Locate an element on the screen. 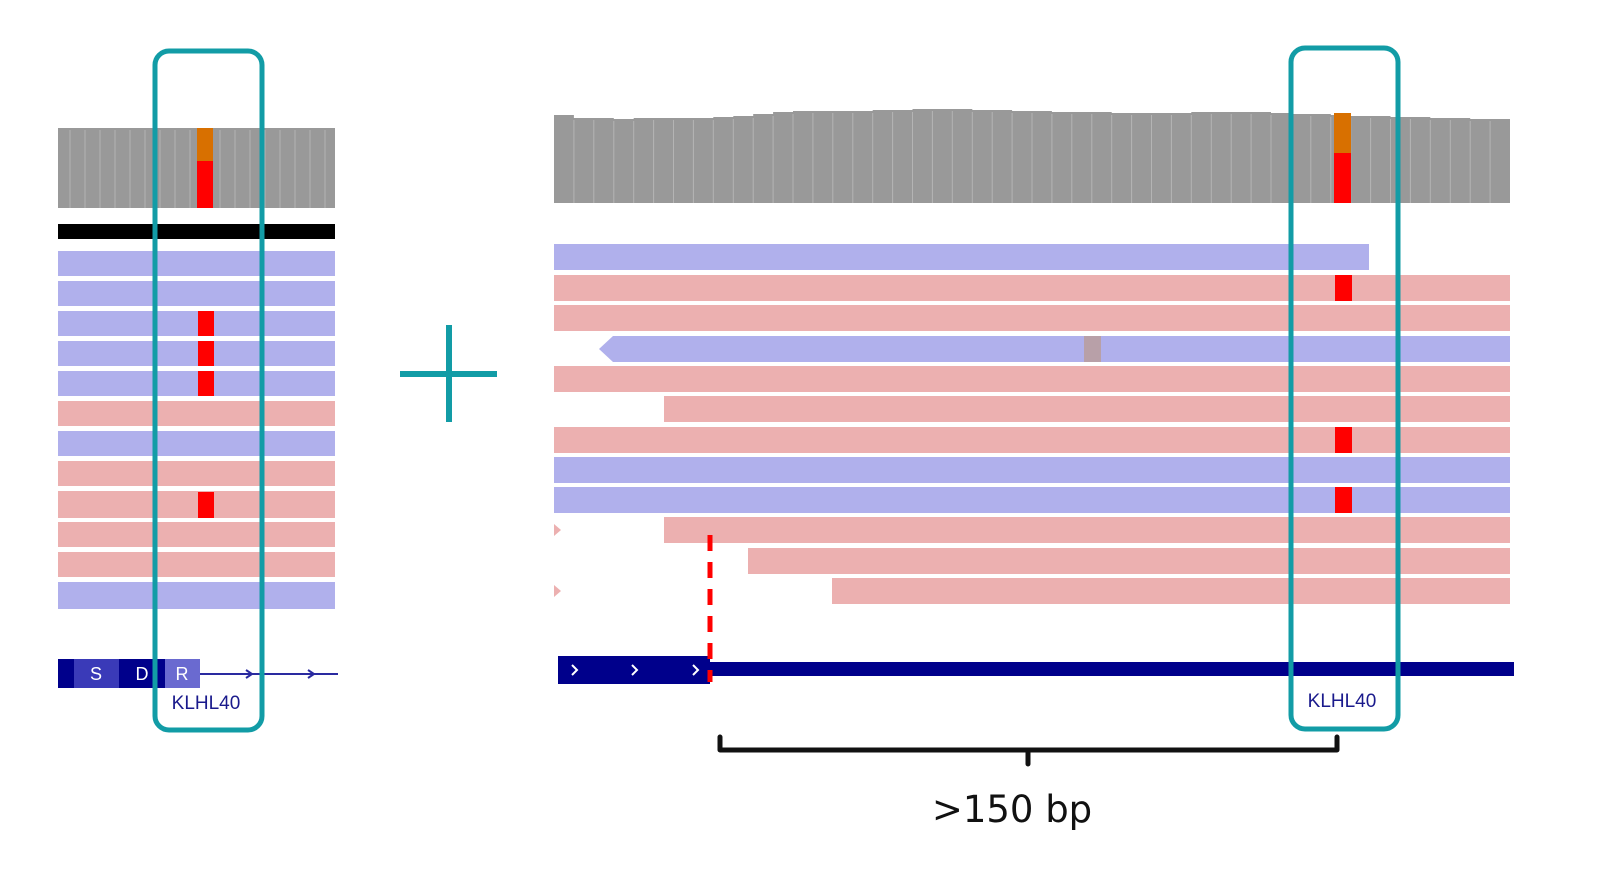 This screenshot has height=884, width=1599. left-coverage-mismatch is located at coordinates (205, 184).